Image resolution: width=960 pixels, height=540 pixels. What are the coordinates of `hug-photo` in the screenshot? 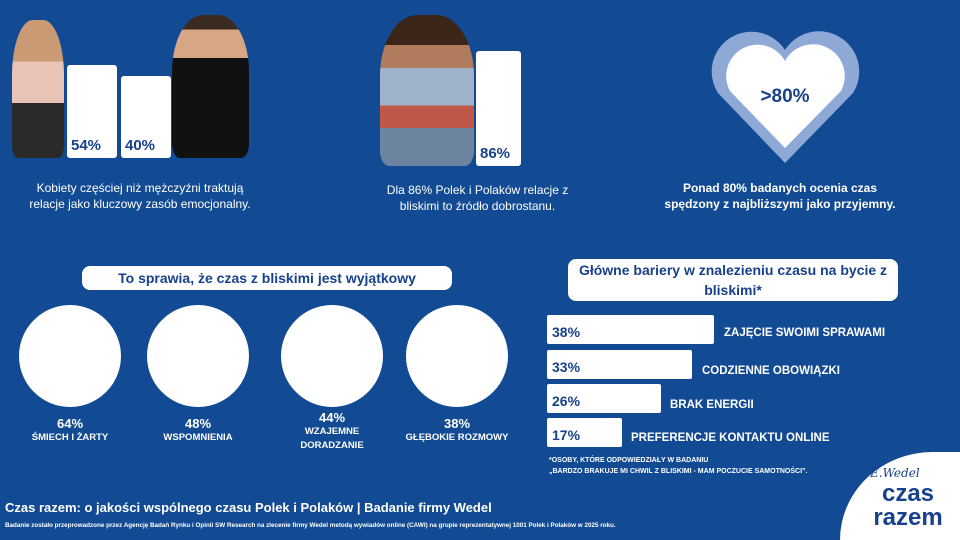 It's located at (427, 90).